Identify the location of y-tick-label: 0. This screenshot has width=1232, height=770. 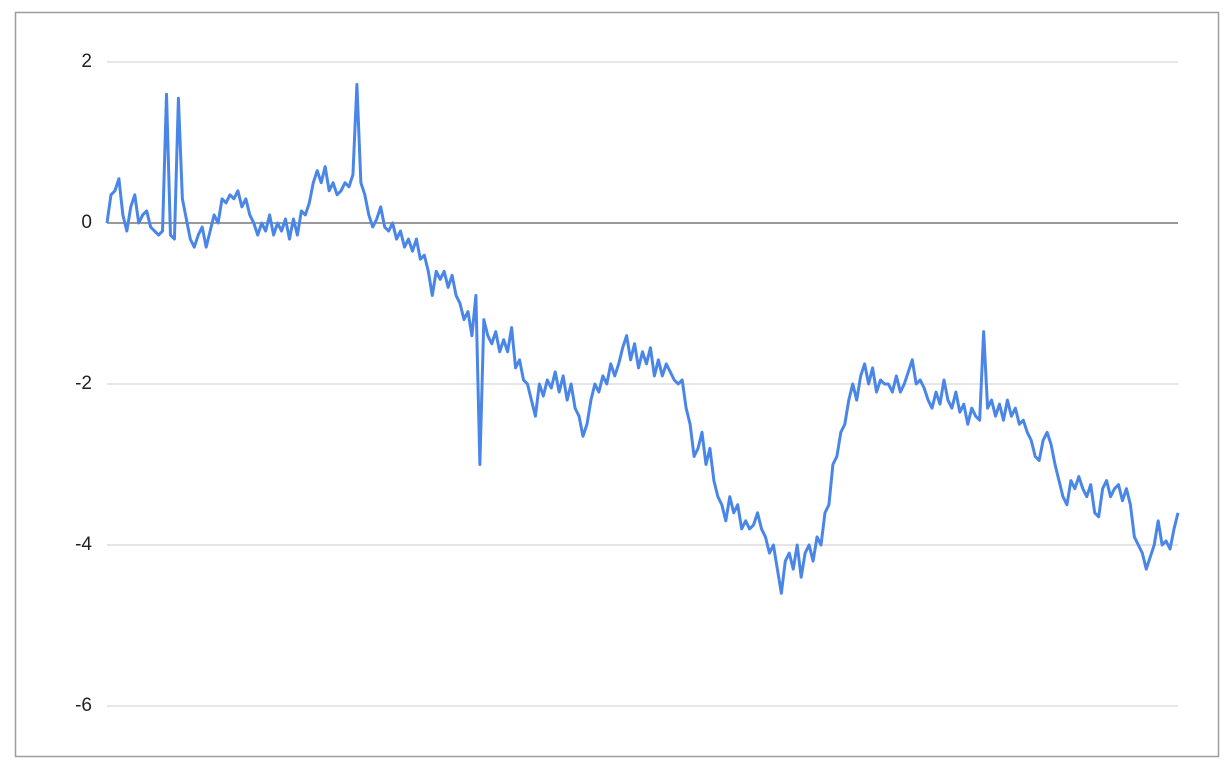
(86, 222).